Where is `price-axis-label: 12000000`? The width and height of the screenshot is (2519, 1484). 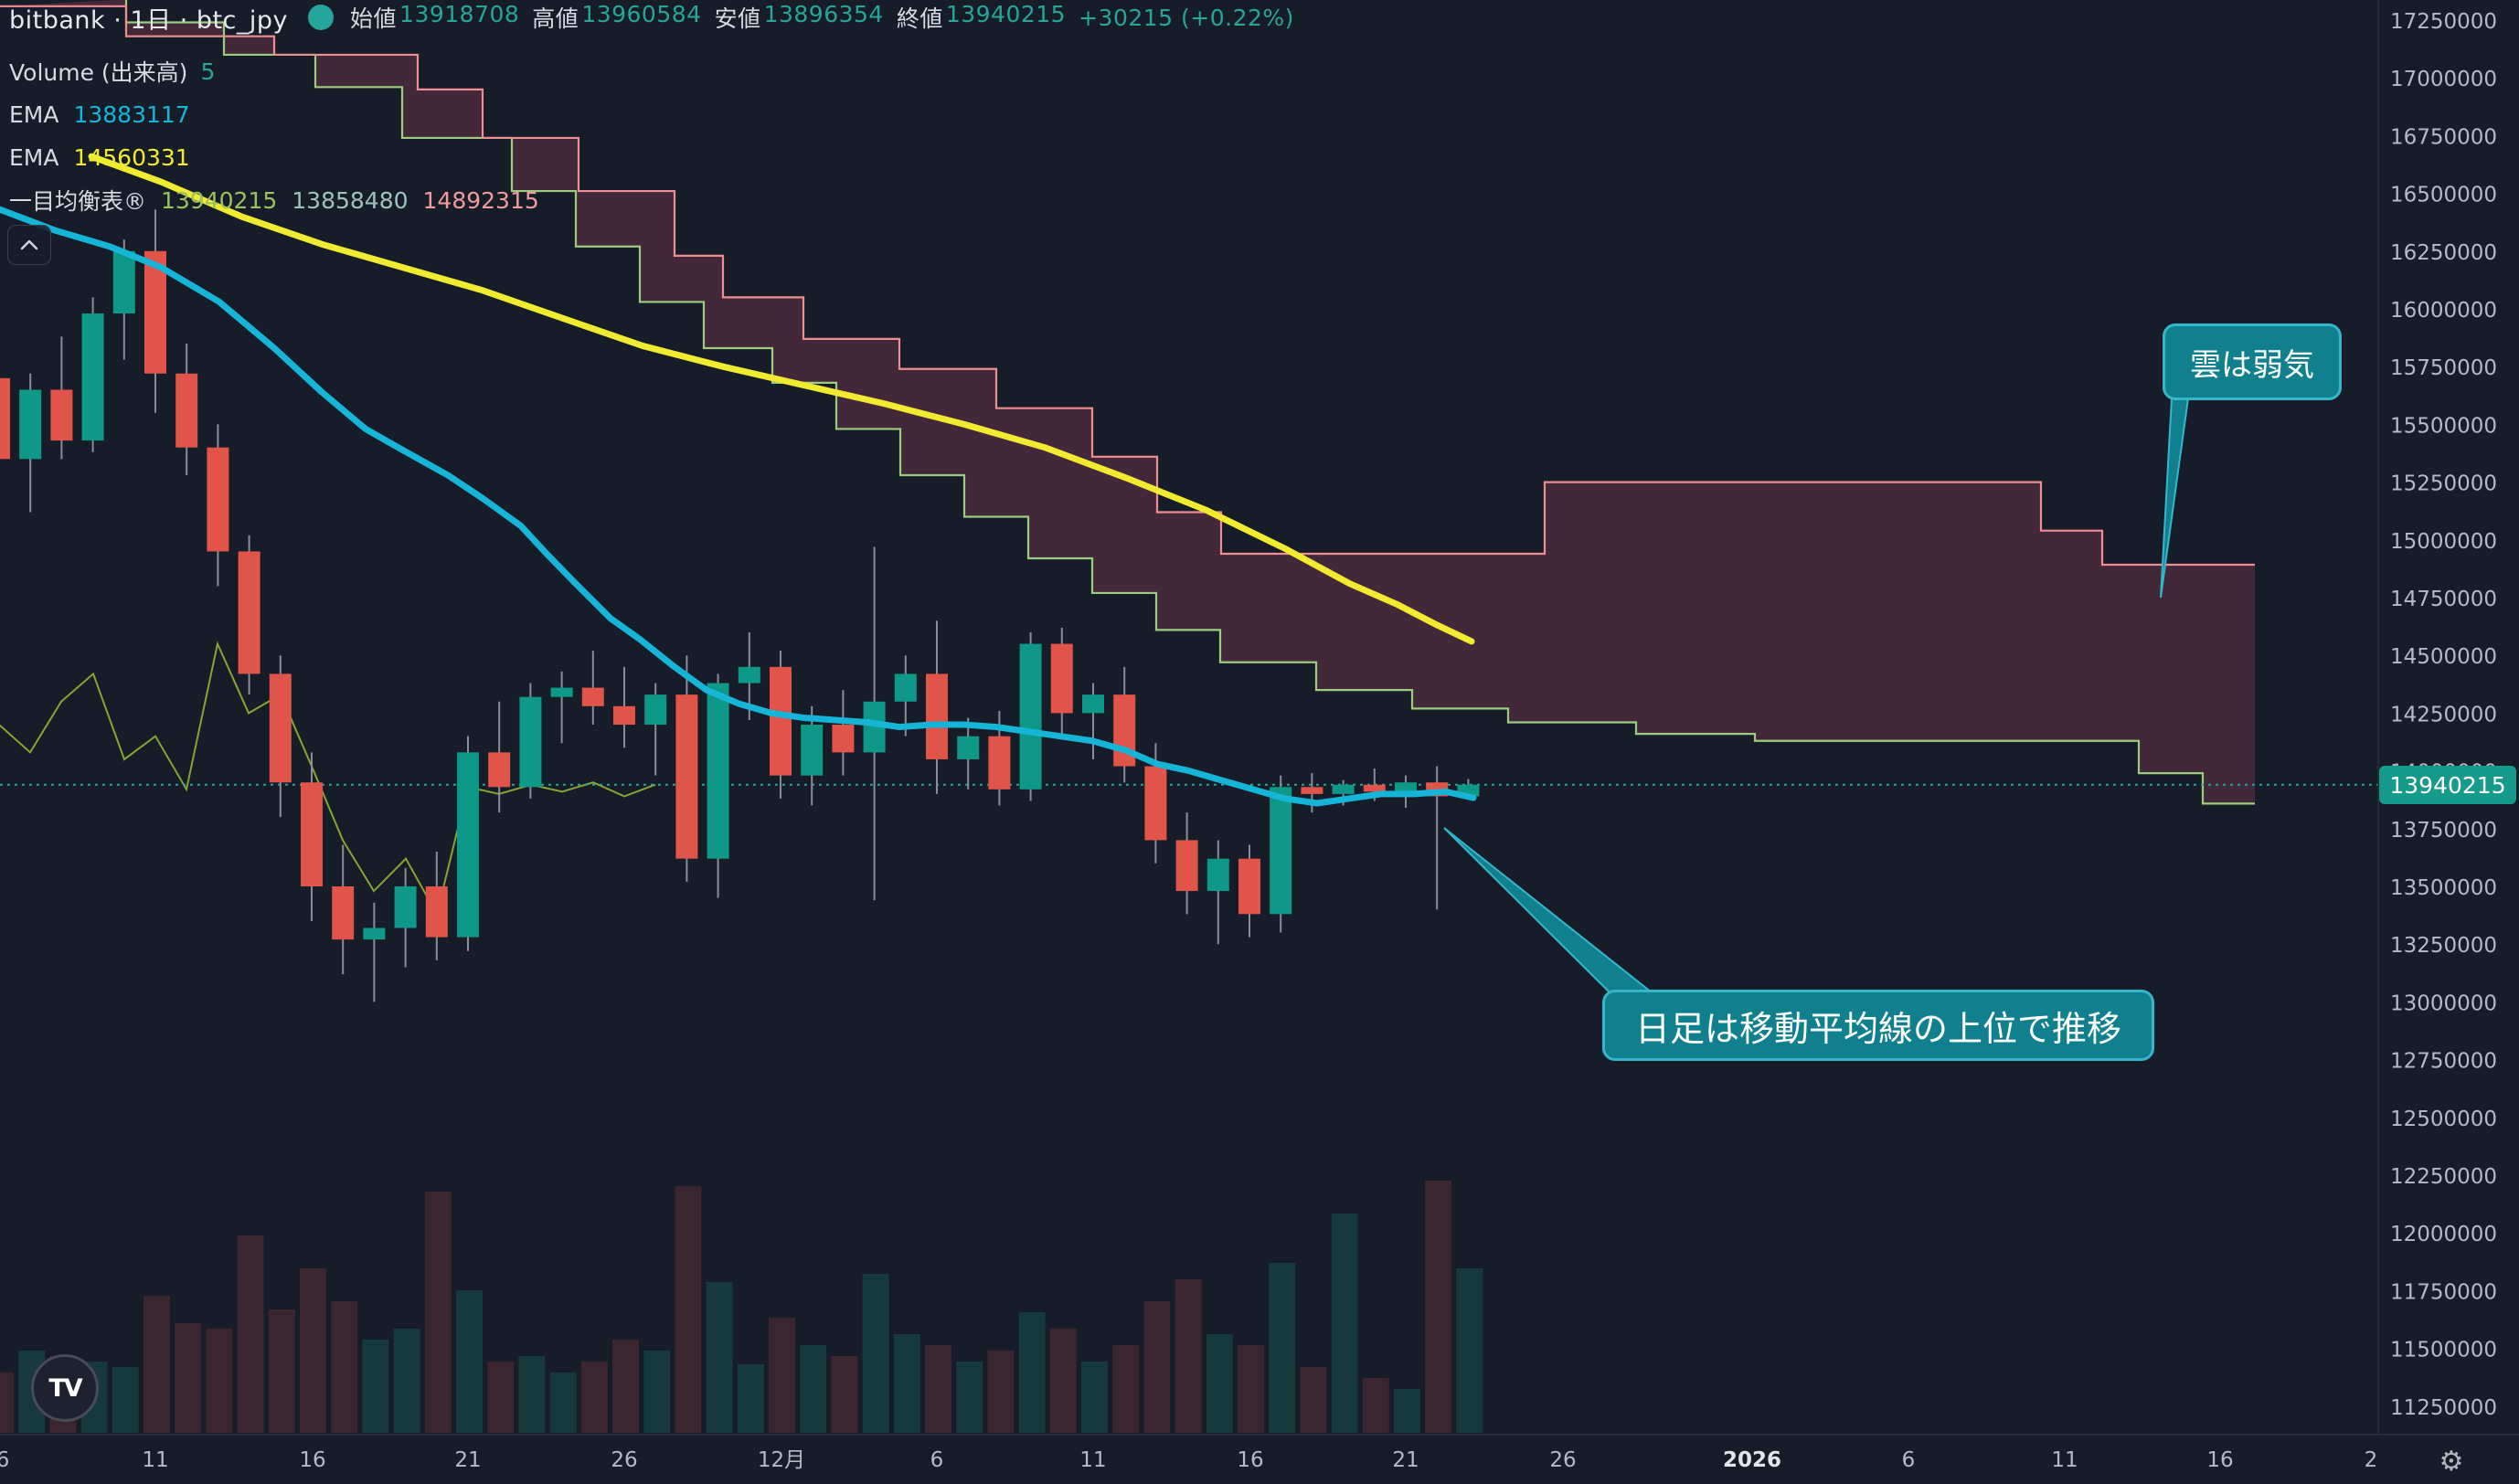 price-axis-label: 12000000 is located at coordinates (2443, 1234).